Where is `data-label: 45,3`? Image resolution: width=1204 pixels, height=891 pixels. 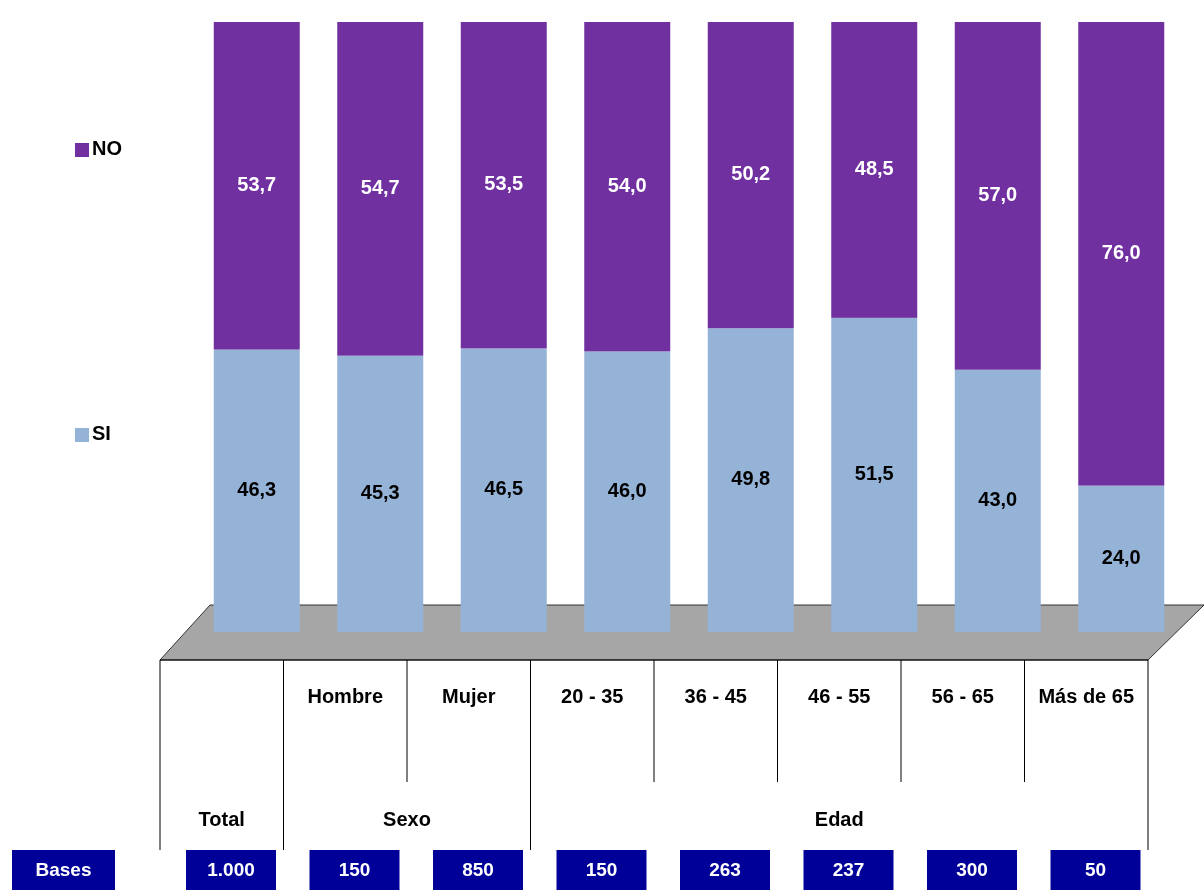 data-label: 45,3 is located at coordinates (380, 492).